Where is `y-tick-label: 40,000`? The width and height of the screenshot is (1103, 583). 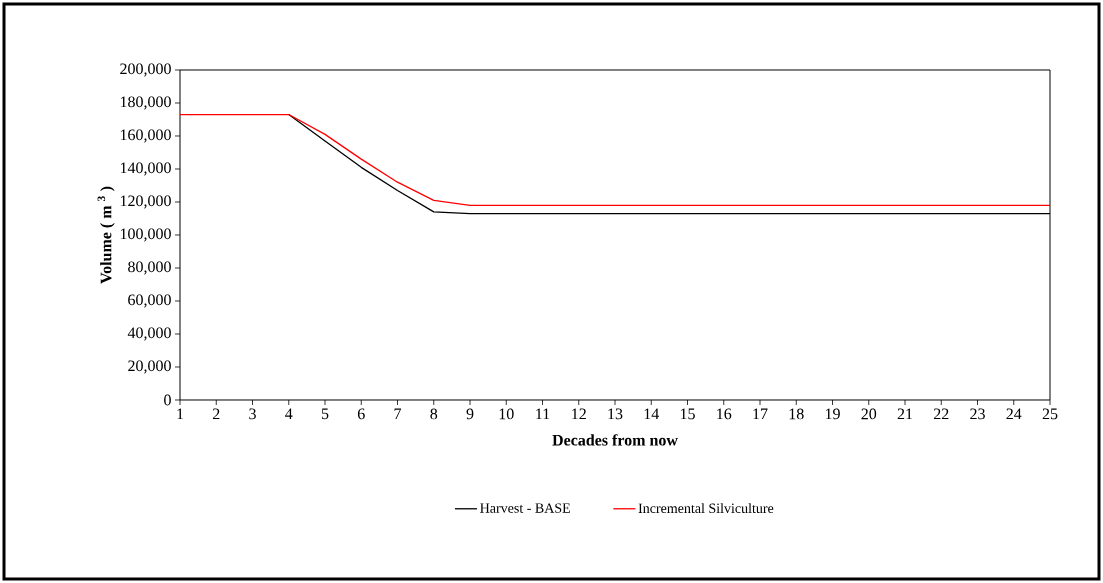
y-tick-label: 40,000 is located at coordinates (149, 334).